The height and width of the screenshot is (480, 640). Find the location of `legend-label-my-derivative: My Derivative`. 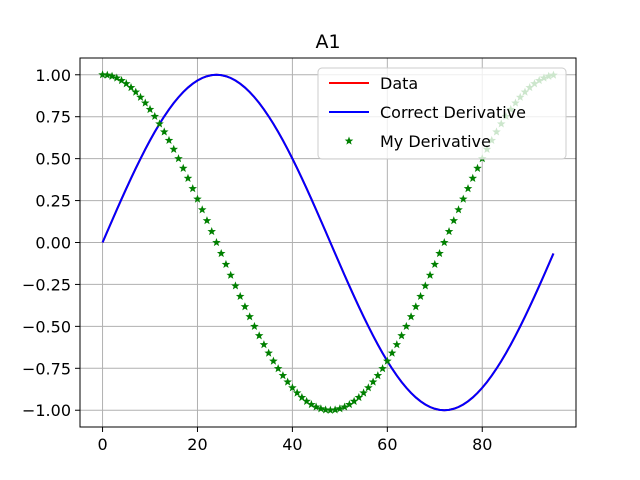

legend-label-my-derivative: My Derivative is located at coordinates (435, 141).